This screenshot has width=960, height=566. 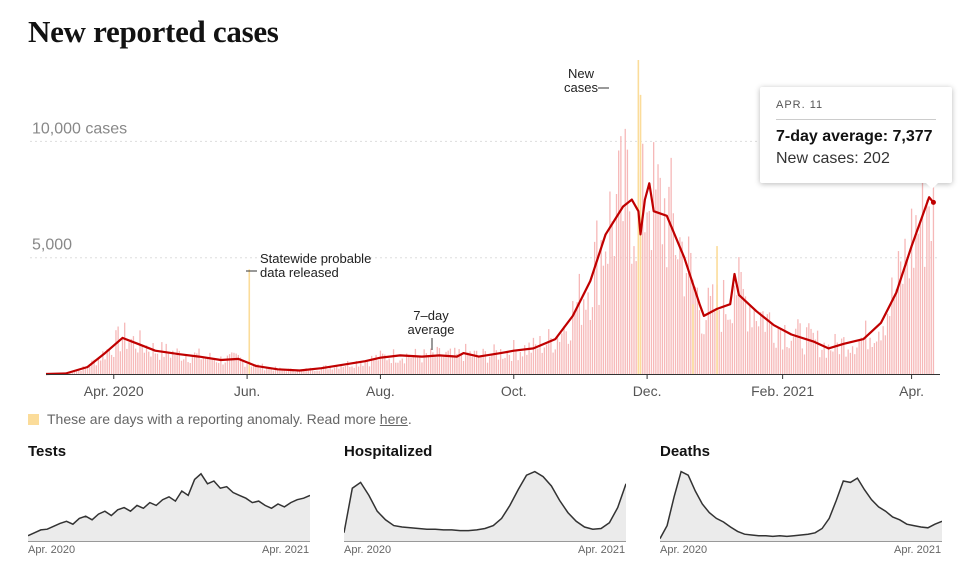 I want to click on deaths-chart, so click(x=801, y=504).